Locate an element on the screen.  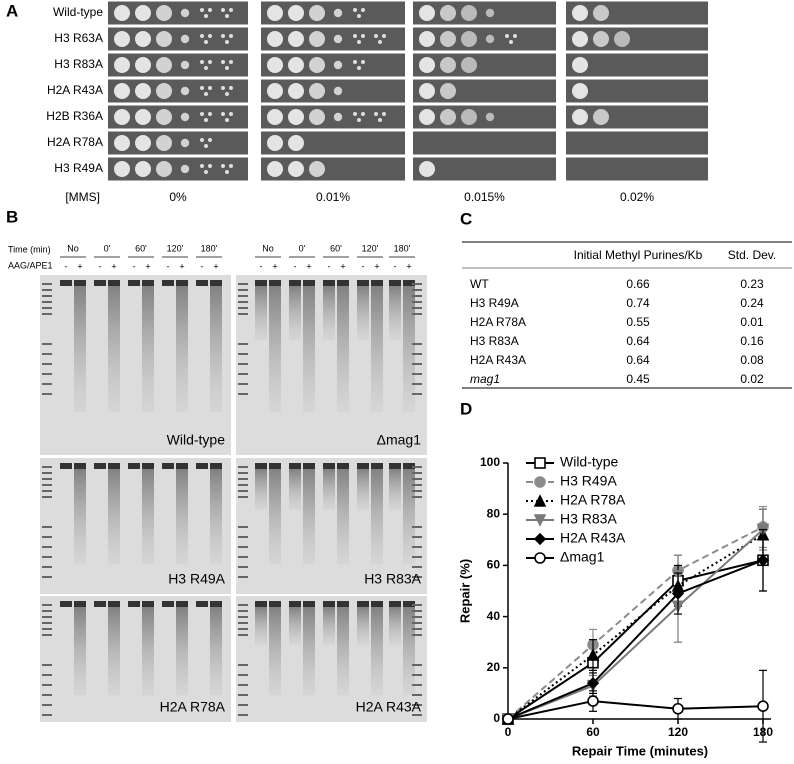
panel-label: C is located at coordinates (466, 218).